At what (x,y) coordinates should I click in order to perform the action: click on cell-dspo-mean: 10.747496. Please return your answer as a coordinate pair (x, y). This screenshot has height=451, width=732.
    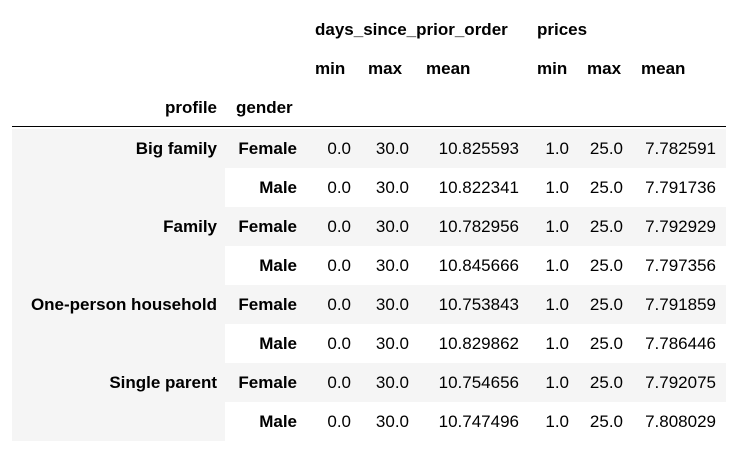
    Looking at the image, I should click on (478, 421).